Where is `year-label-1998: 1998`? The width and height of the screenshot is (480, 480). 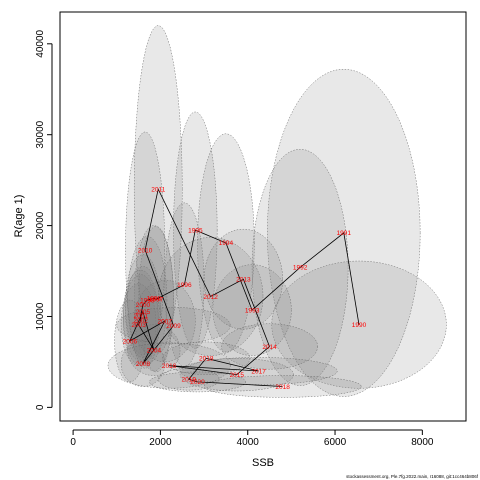 year-label-1998: 1998 is located at coordinates (154, 299).